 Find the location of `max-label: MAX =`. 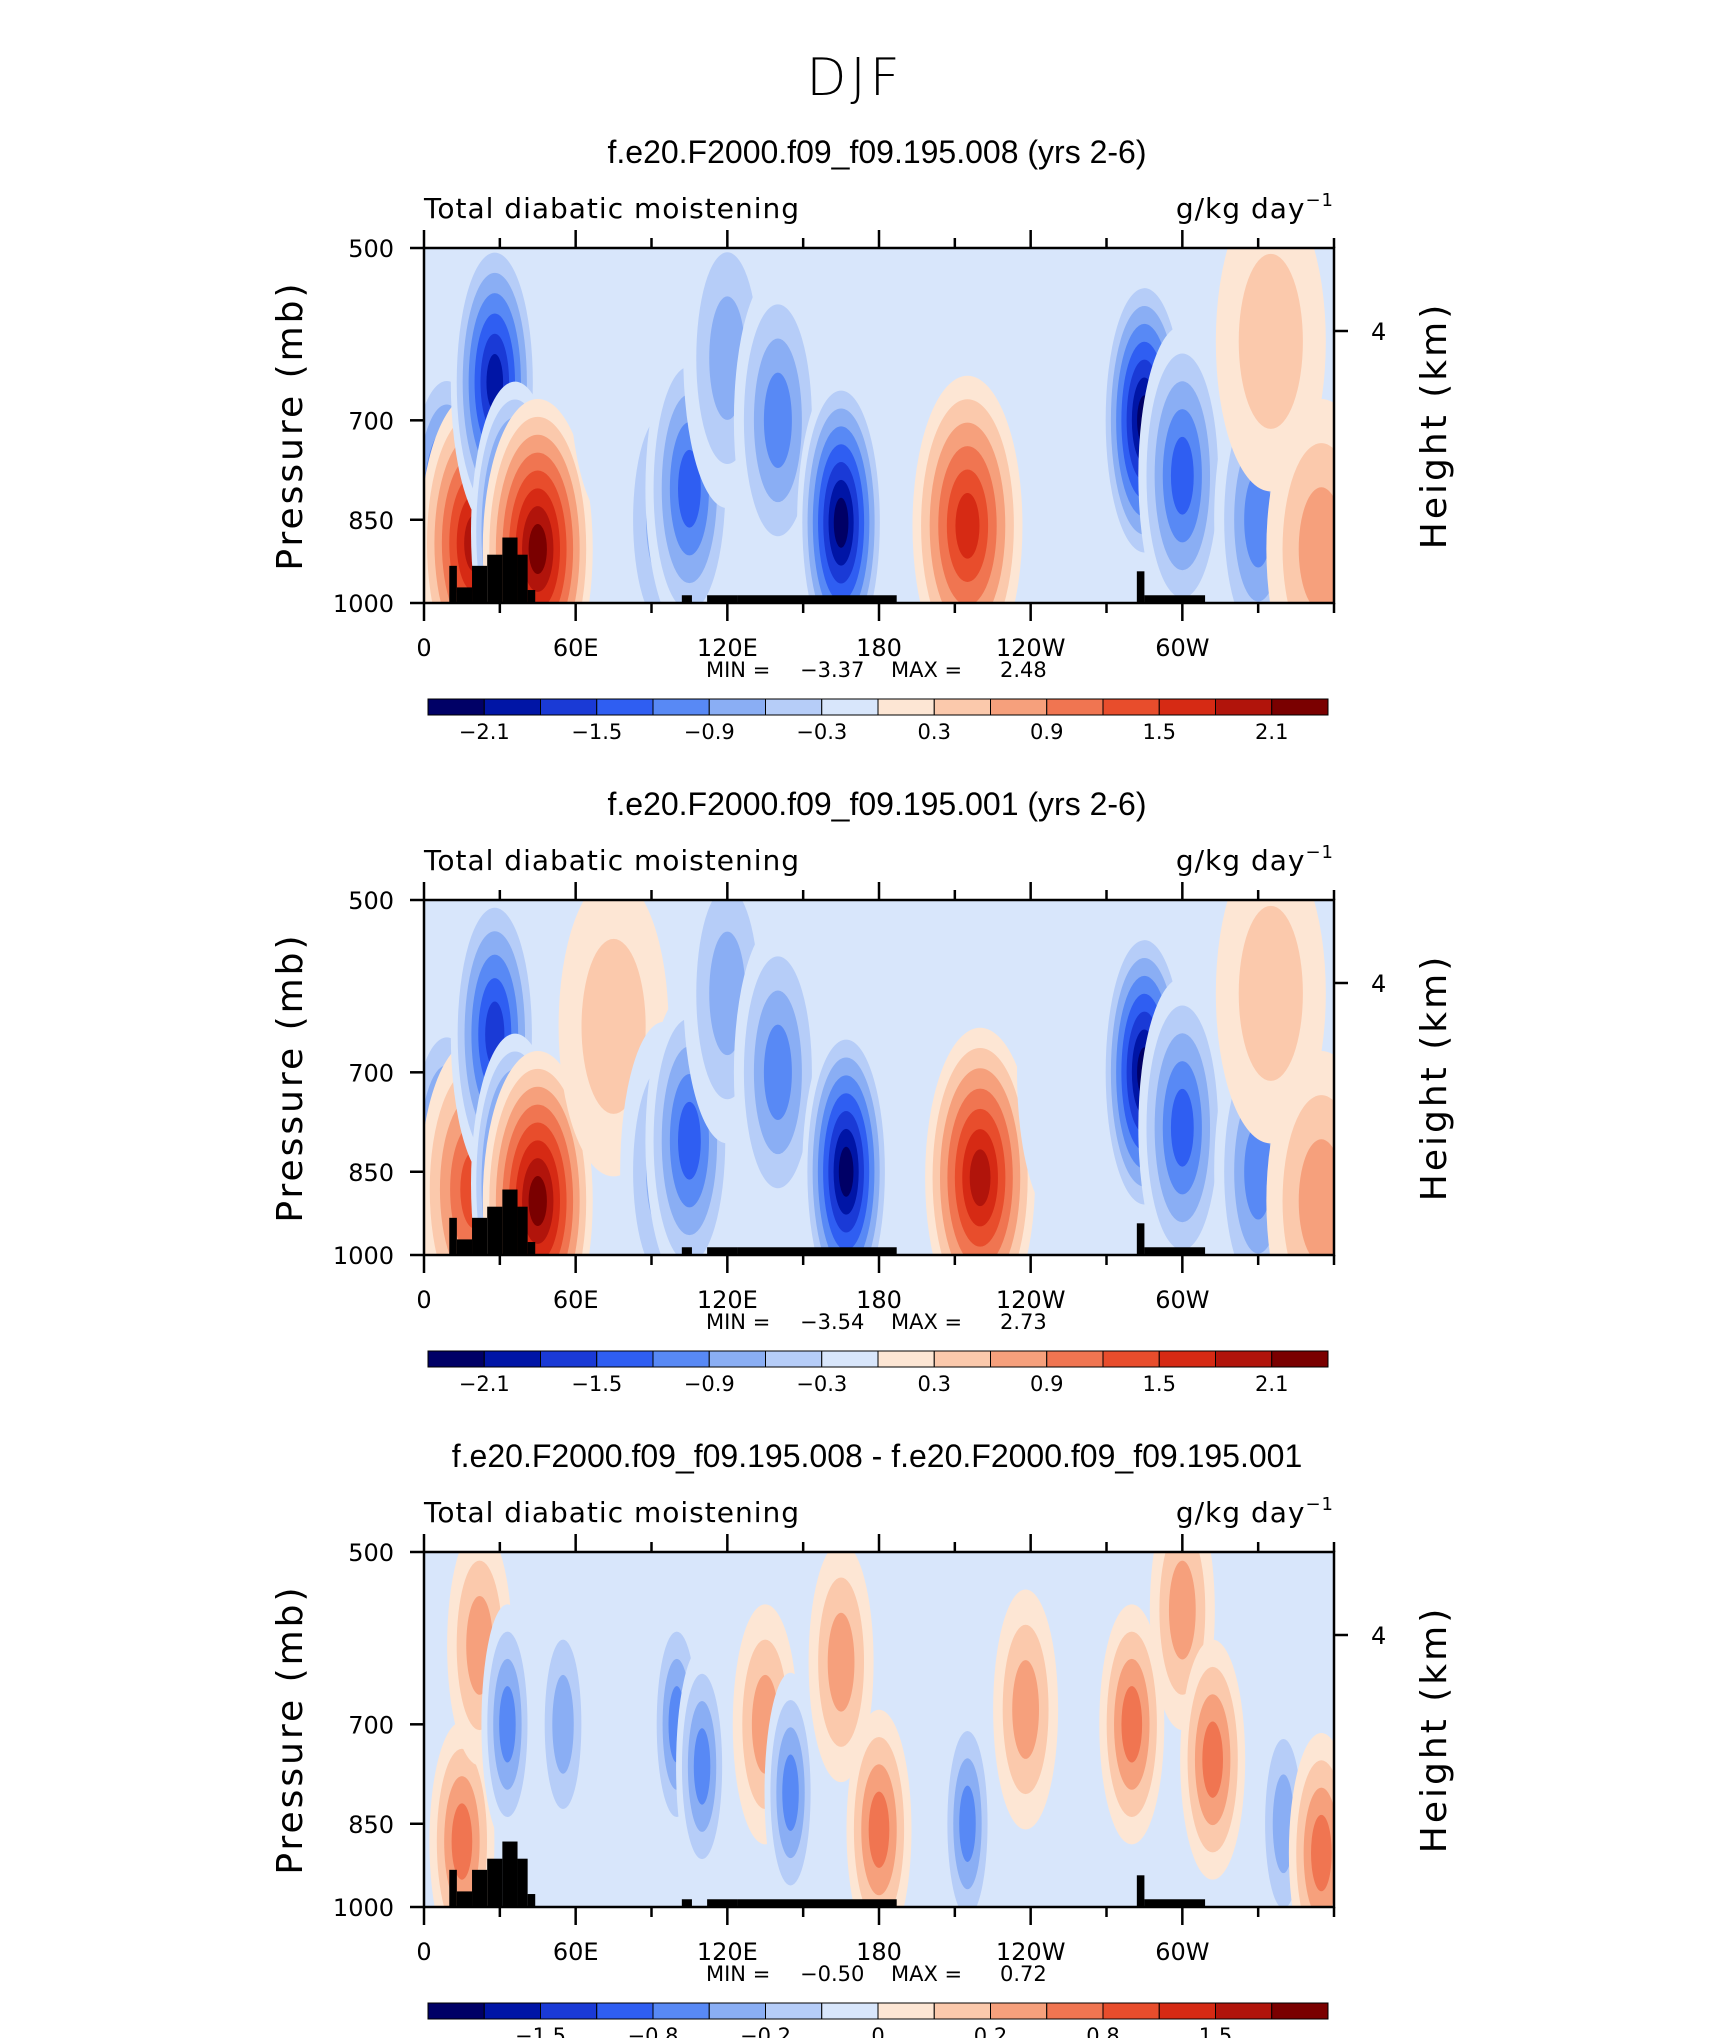

max-label: MAX = is located at coordinates (926, 670).